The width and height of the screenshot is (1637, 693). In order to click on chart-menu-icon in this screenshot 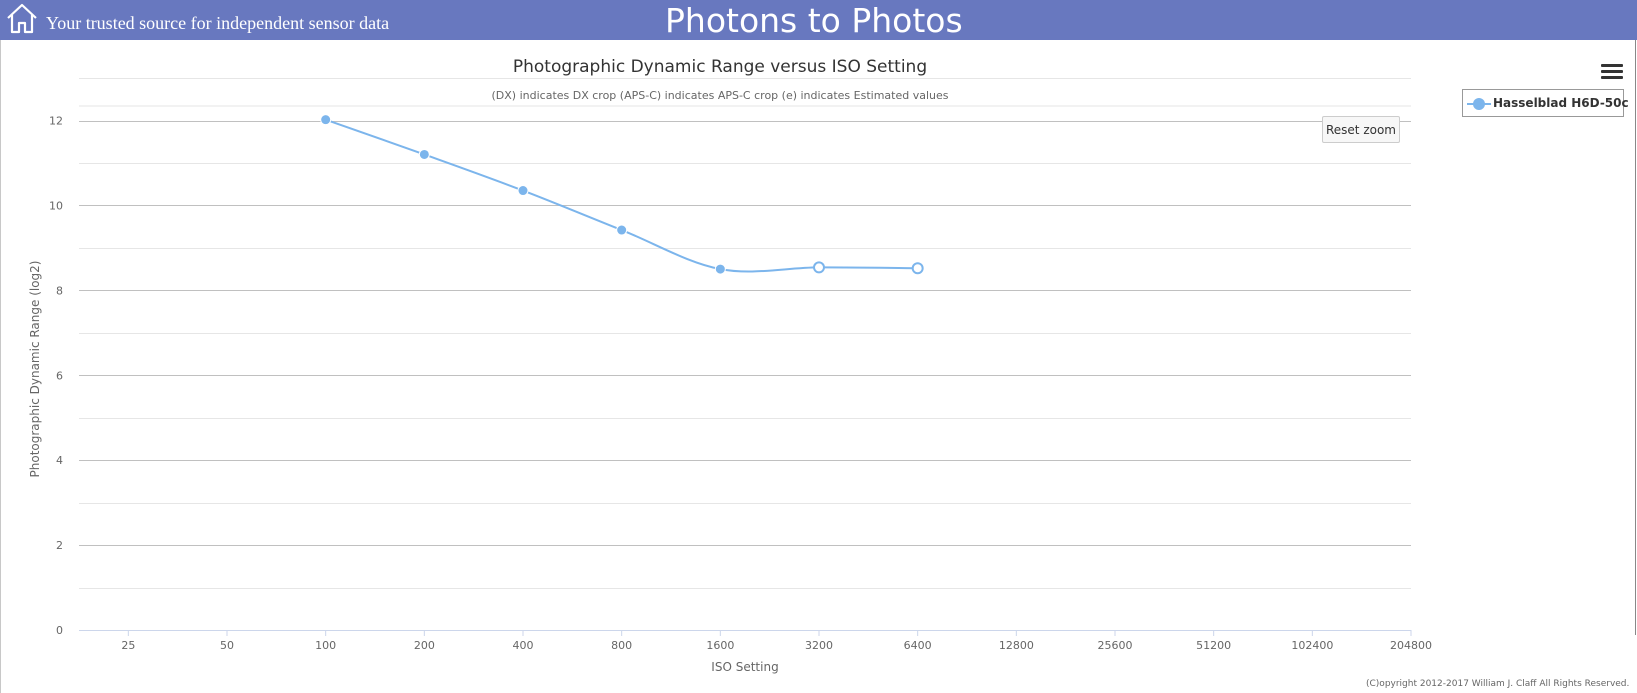, I will do `click(1612, 72)`.